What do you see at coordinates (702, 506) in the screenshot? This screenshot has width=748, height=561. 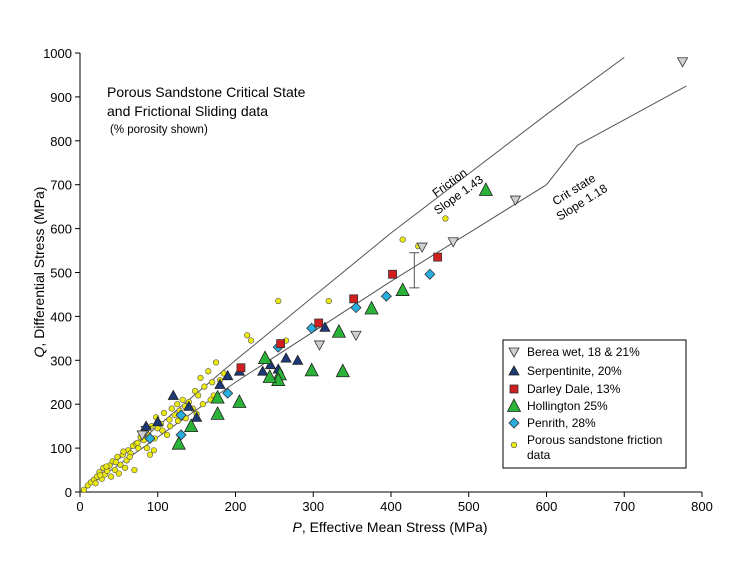 I see `x-tick-label: 800` at bounding box center [702, 506].